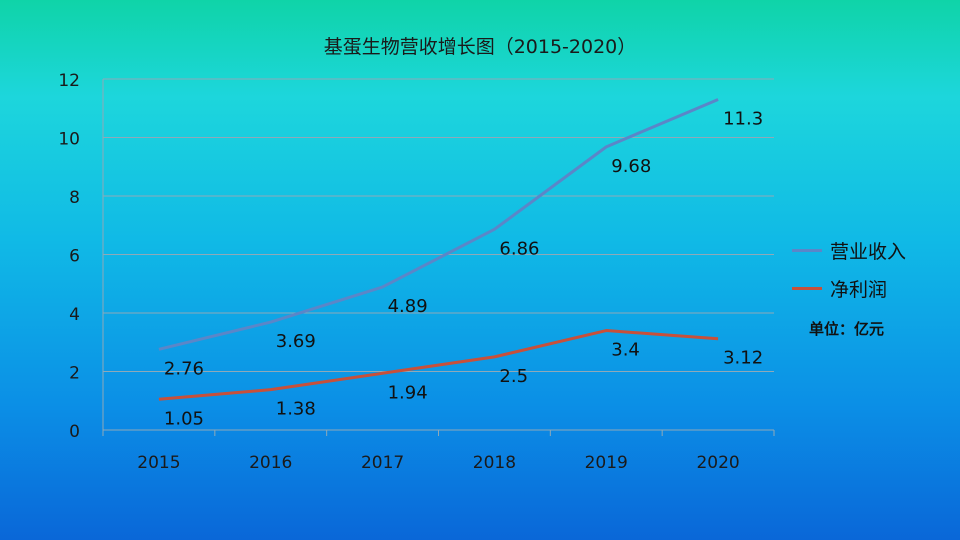  I want to click on data-label: 1.05, so click(184, 418).